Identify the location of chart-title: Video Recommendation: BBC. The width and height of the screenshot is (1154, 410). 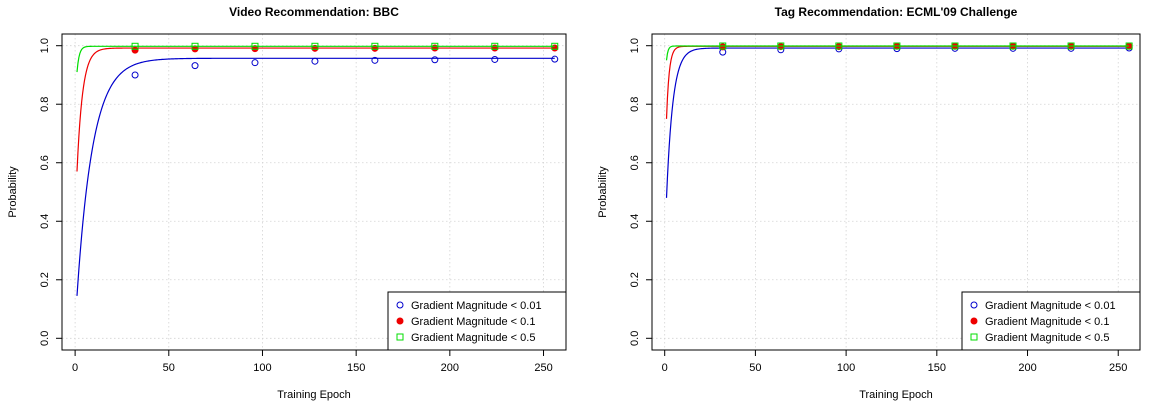
(314, 12).